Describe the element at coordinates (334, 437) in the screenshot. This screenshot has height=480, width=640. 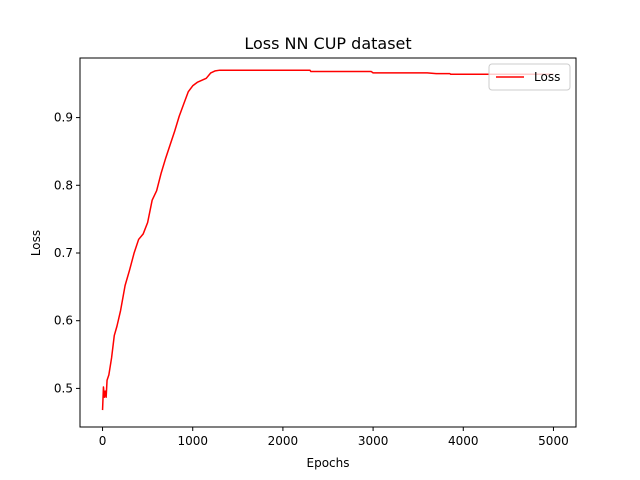
I see `x-axis-ticks: 0 1000 2000 3000 4000 5000` at that location.